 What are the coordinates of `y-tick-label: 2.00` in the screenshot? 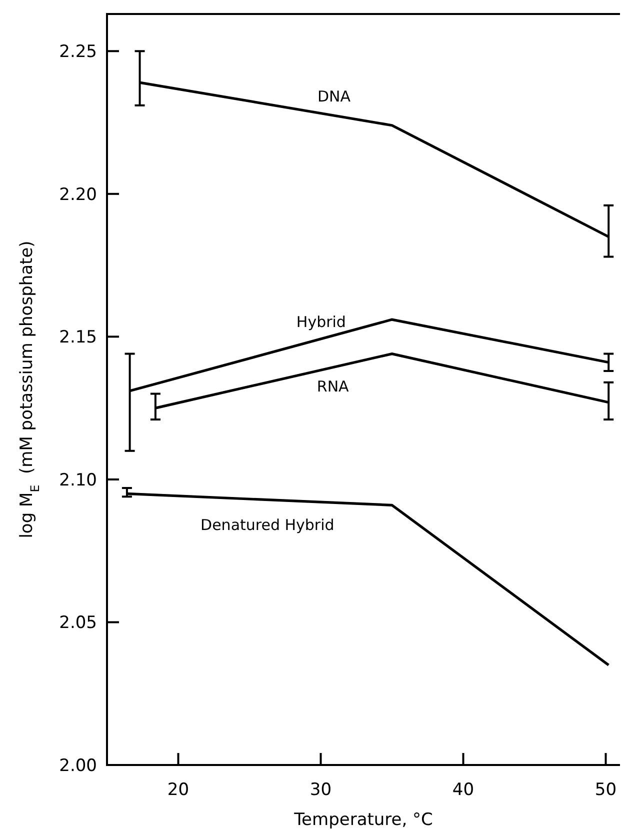 It's located at (78, 766).